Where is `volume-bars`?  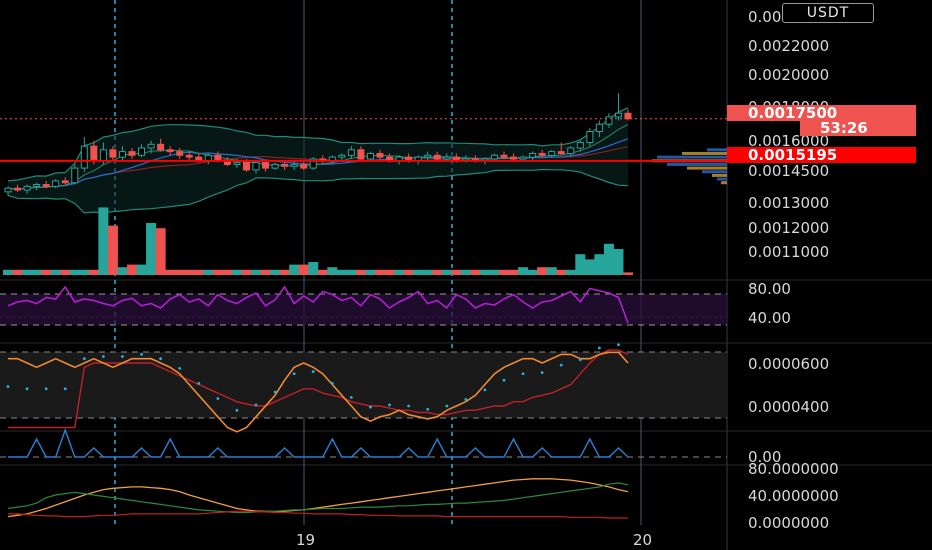
volume-bars is located at coordinates (318, 241).